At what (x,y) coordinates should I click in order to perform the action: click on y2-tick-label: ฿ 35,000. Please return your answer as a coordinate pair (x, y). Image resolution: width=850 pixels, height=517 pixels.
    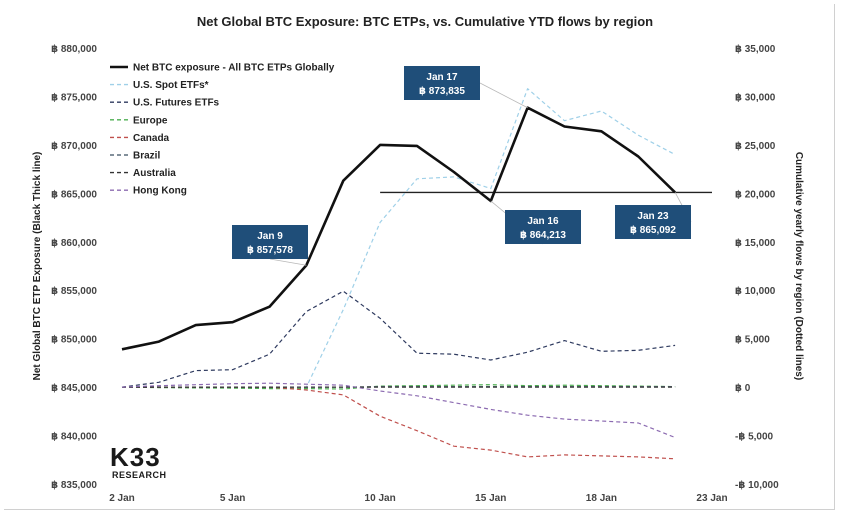
    Looking at the image, I should click on (755, 49).